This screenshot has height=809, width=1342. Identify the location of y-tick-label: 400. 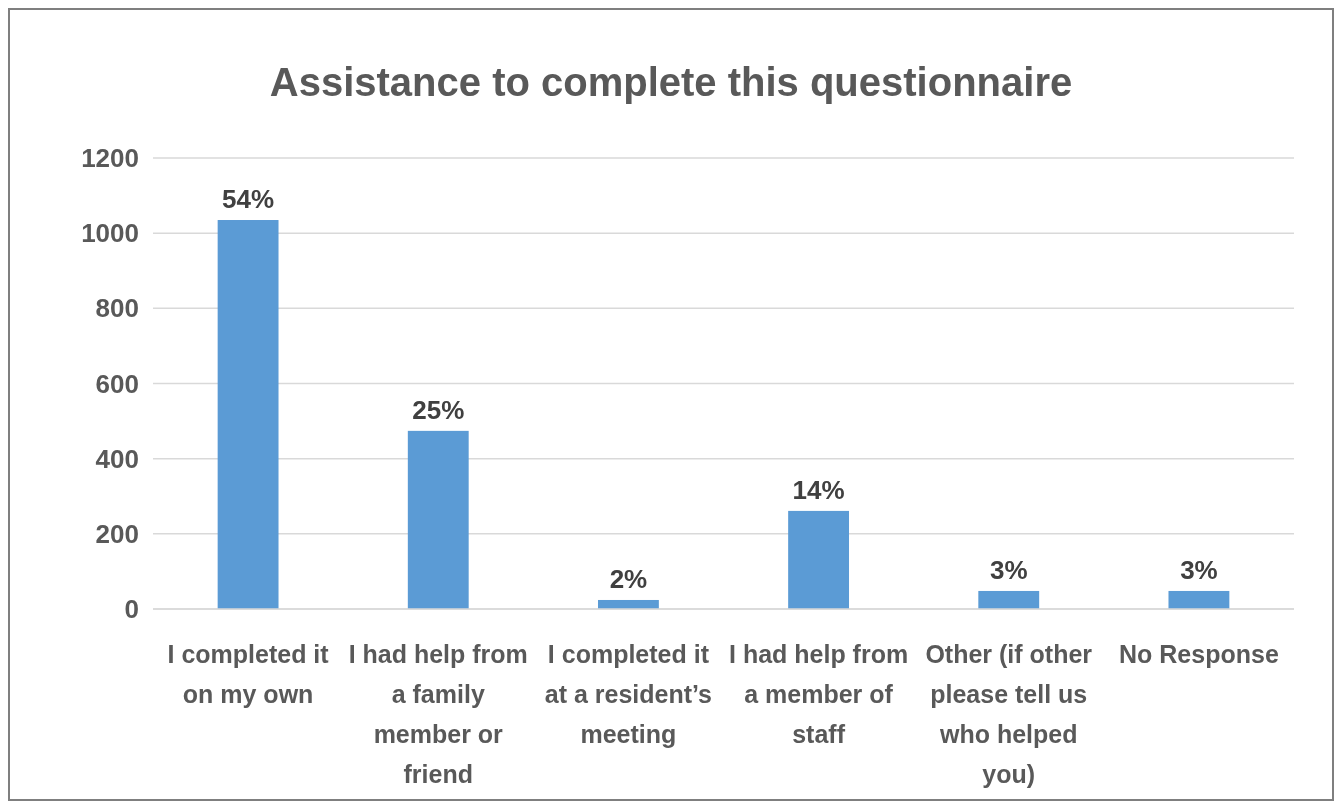
(117, 458).